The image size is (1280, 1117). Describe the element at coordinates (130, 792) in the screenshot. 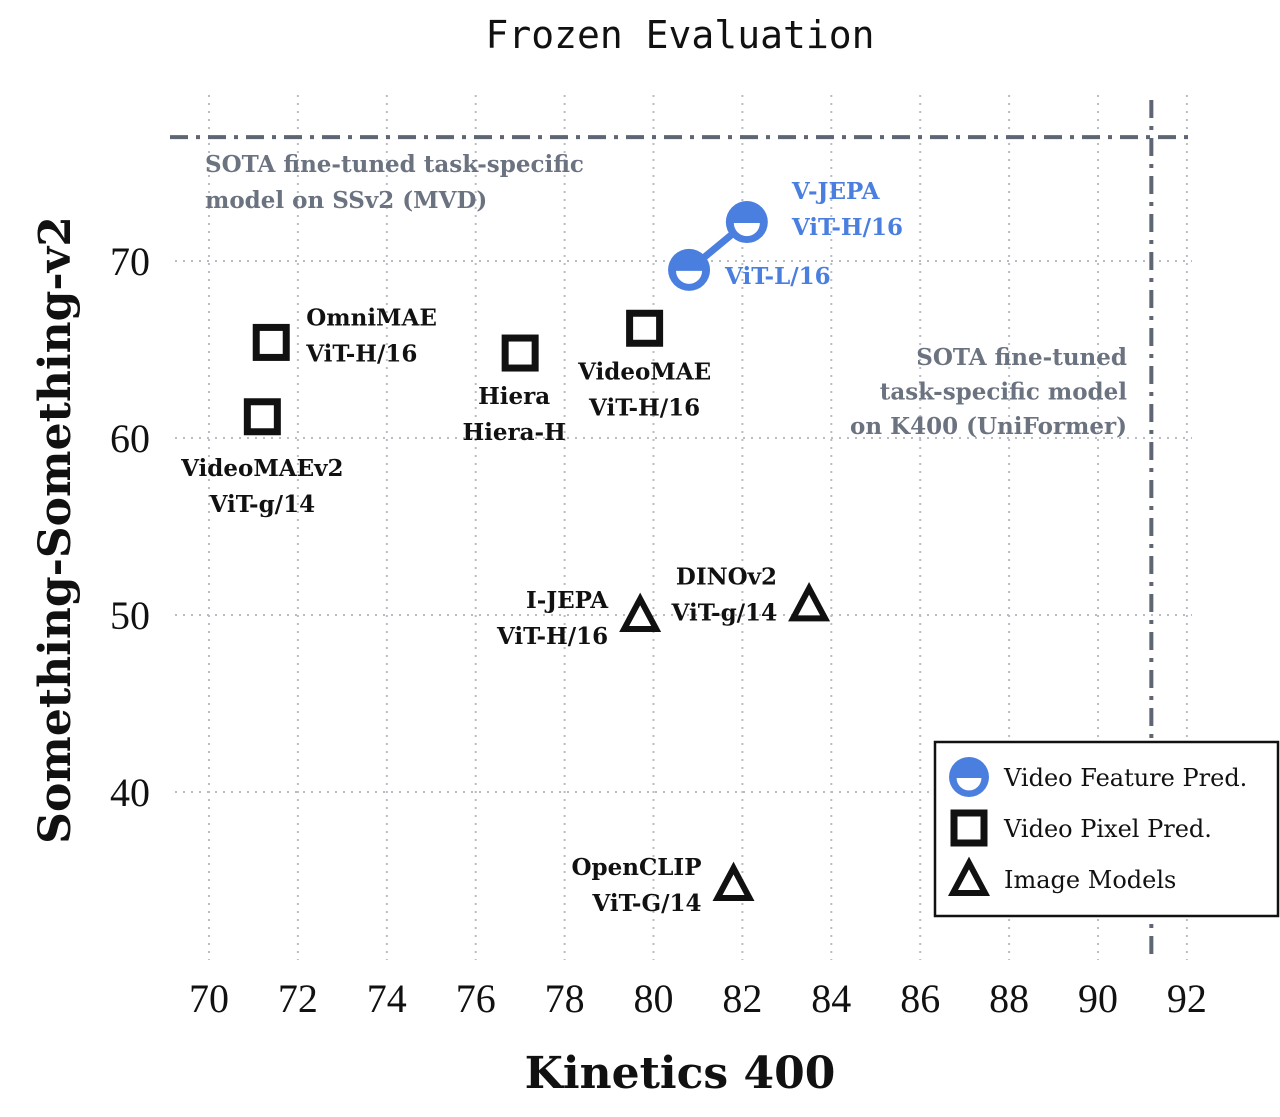

I see `y-tick-label: 40` at that location.